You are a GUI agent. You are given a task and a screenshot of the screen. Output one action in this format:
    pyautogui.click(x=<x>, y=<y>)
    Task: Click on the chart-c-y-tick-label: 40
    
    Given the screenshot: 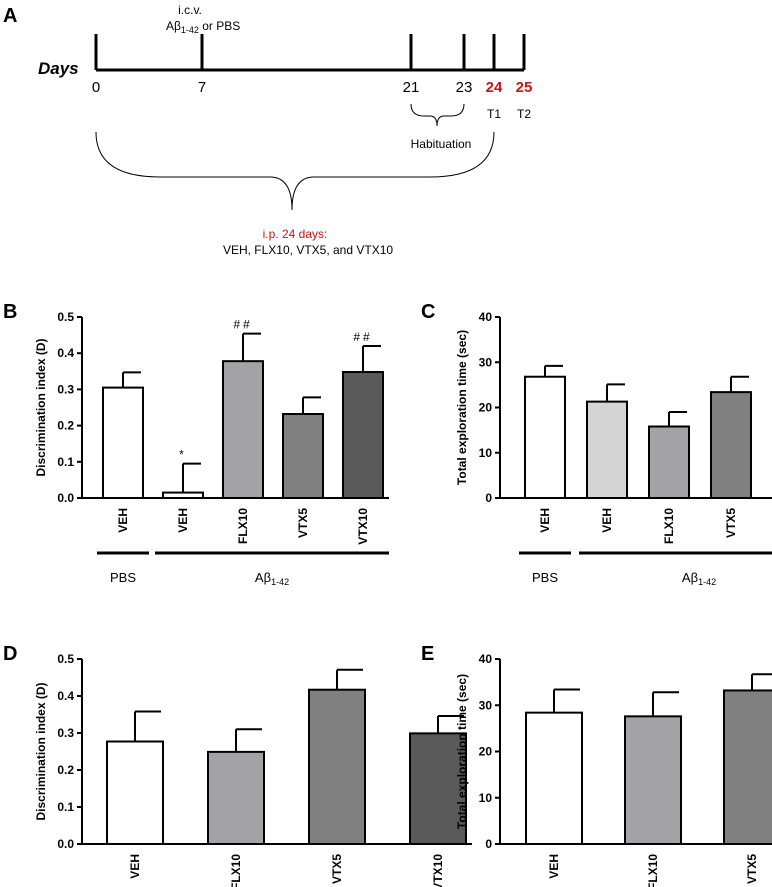 What is the action you would take?
    pyautogui.click(x=486, y=317)
    